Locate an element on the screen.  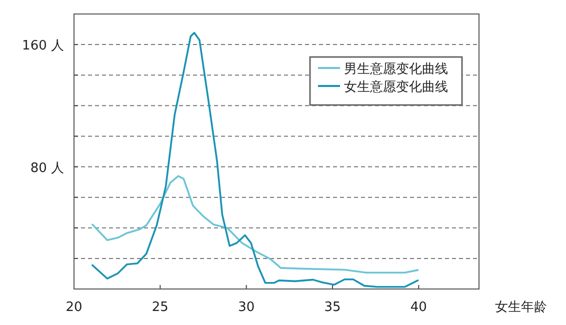
x-tick-label: 20 is located at coordinates (74, 307).